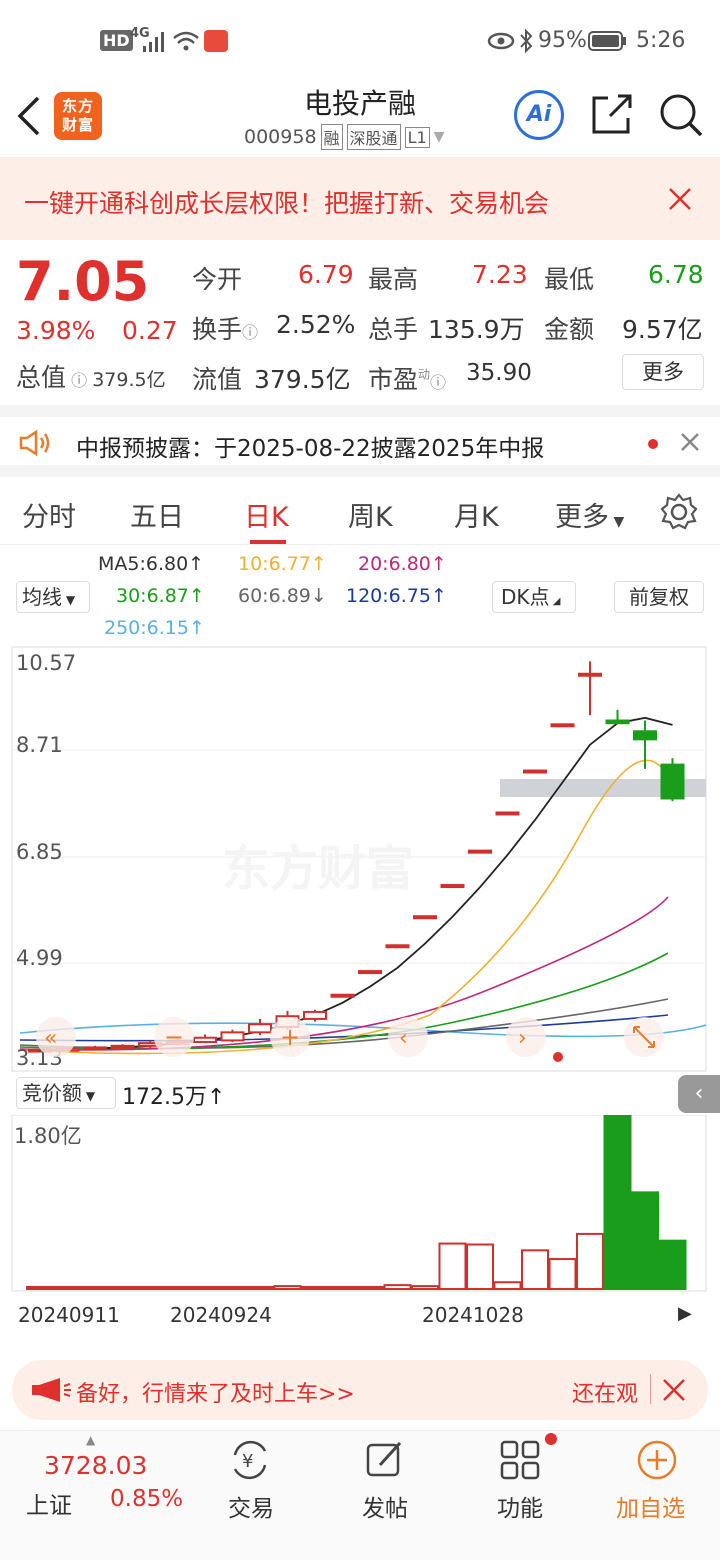  What do you see at coordinates (217, 279) in the screenshot?
I see `open-label: 今开` at bounding box center [217, 279].